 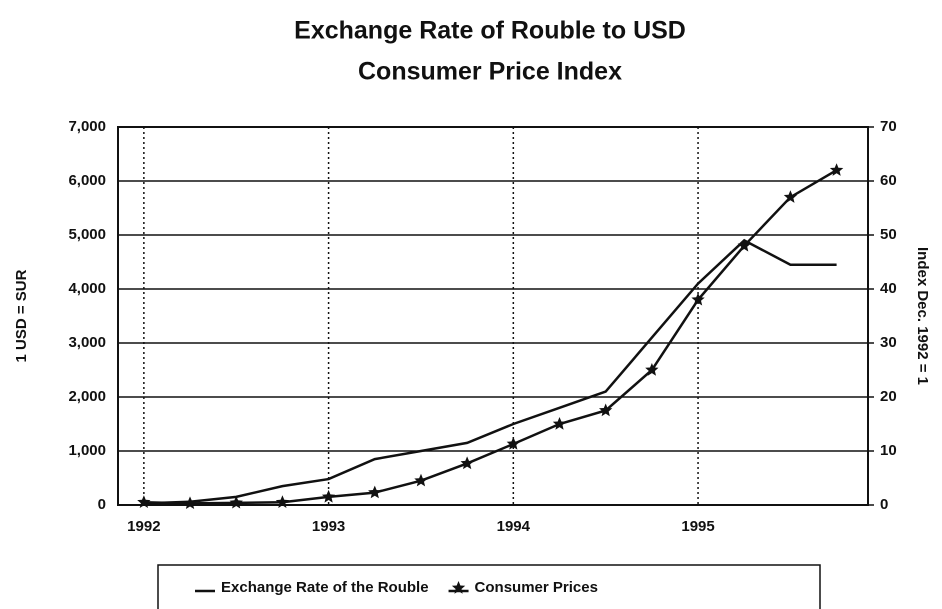 I want to click on y-tick-label: 3,000, so click(x=87, y=342).